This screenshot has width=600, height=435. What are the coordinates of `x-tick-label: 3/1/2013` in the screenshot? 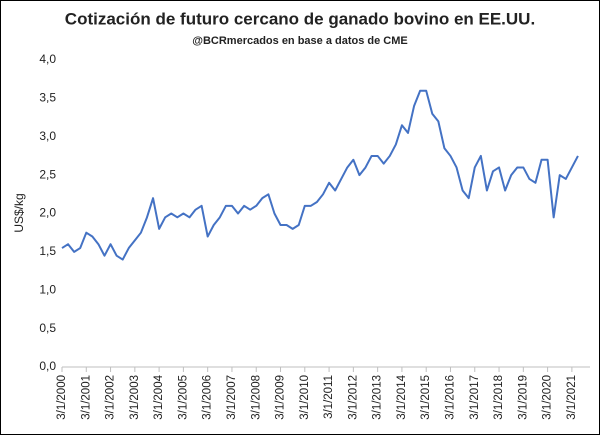 It's located at (378, 397).